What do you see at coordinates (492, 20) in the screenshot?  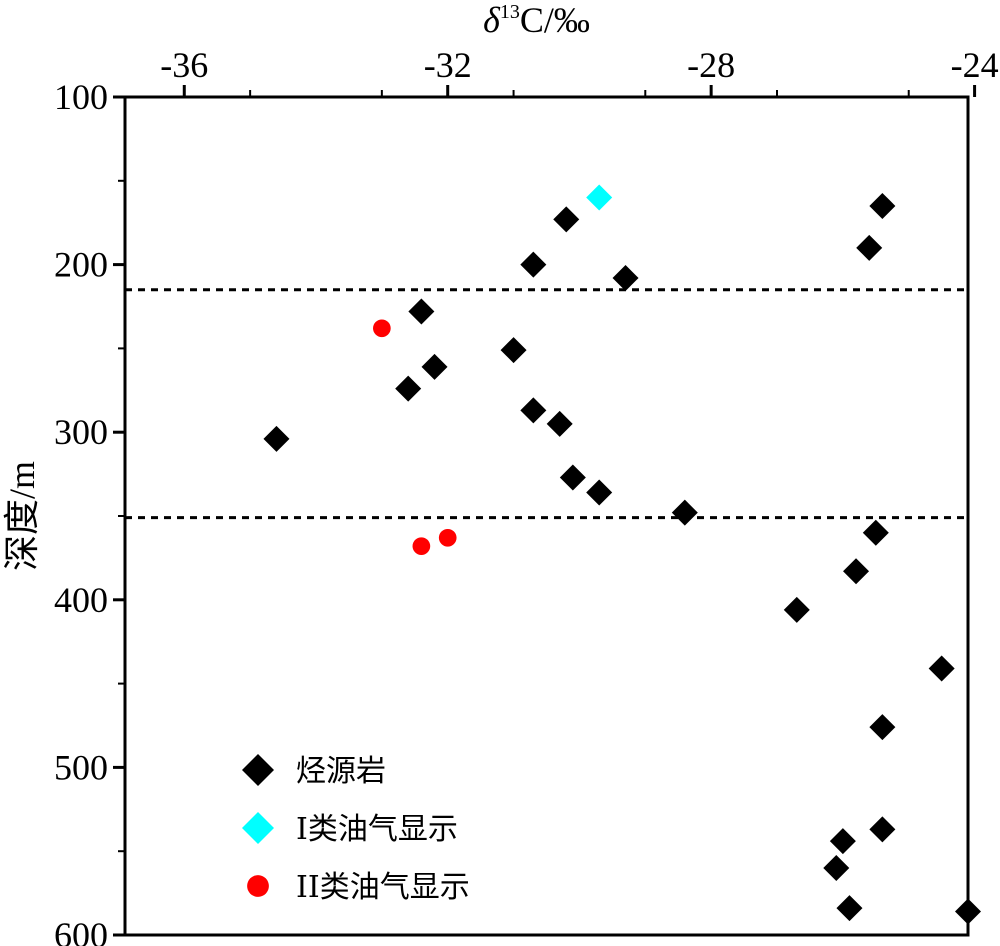 I see `x-axis-title-delta: δ` at bounding box center [492, 20].